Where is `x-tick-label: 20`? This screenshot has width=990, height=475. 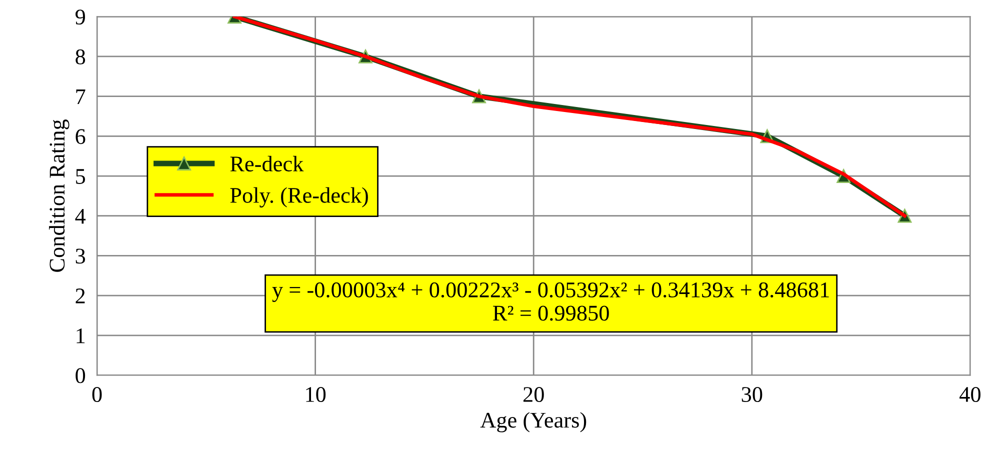 x-tick-label: 20 is located at coordinates (533, 394).